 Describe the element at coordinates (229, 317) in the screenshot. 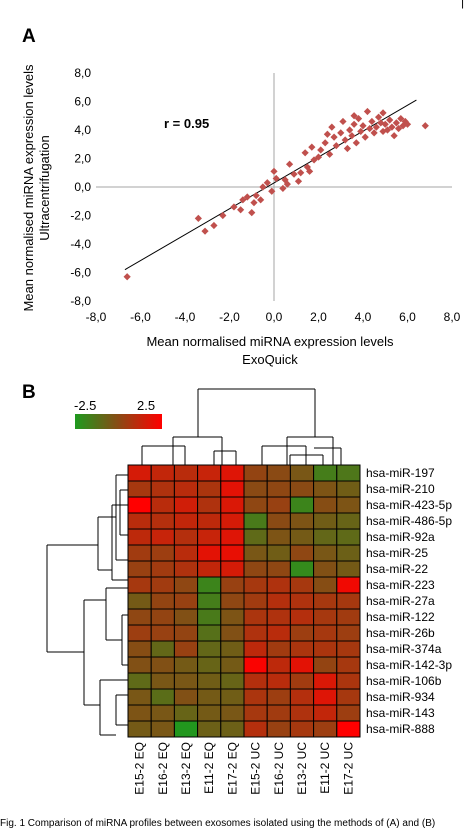

I see `x-tick-label: -2,0` at that location.